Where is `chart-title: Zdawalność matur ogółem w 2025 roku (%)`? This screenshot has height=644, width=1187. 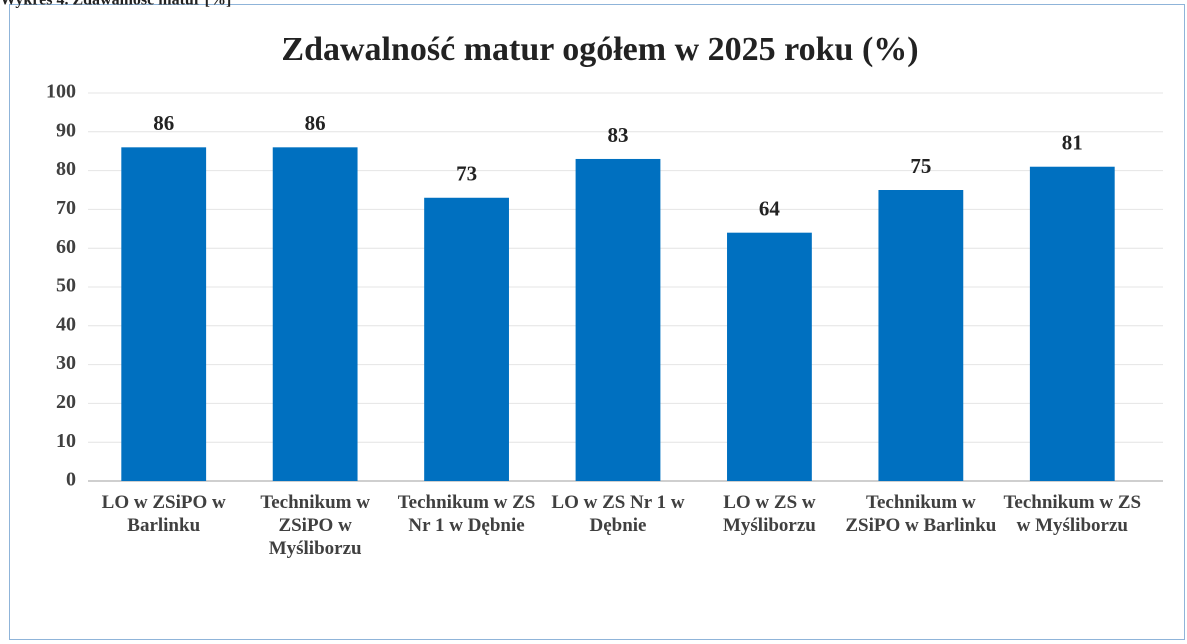
chart-title: Zdawalność matur ogółem w 2025 roku (%) is located at coordinates (599, 49).